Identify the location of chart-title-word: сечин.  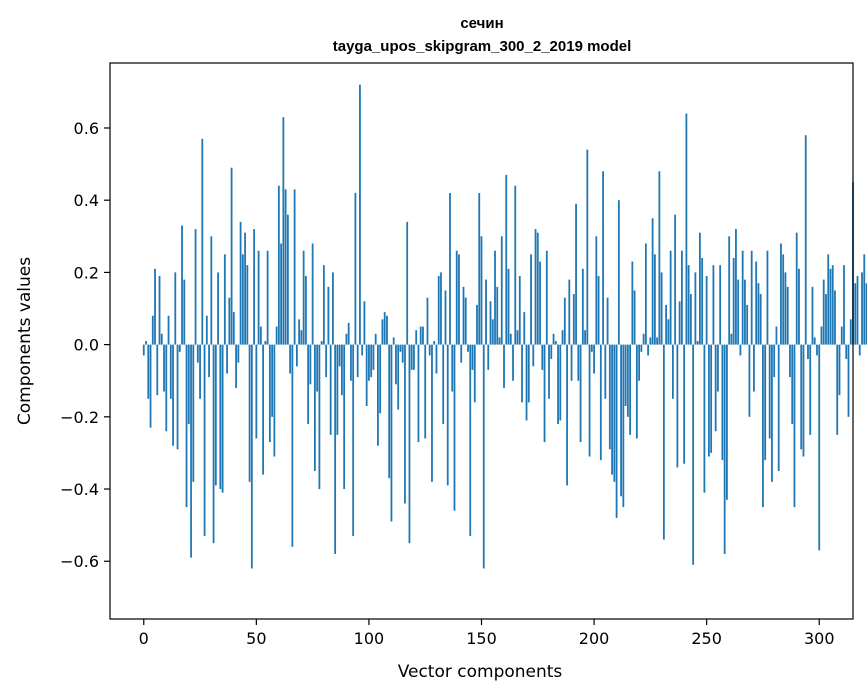
(481, 23).